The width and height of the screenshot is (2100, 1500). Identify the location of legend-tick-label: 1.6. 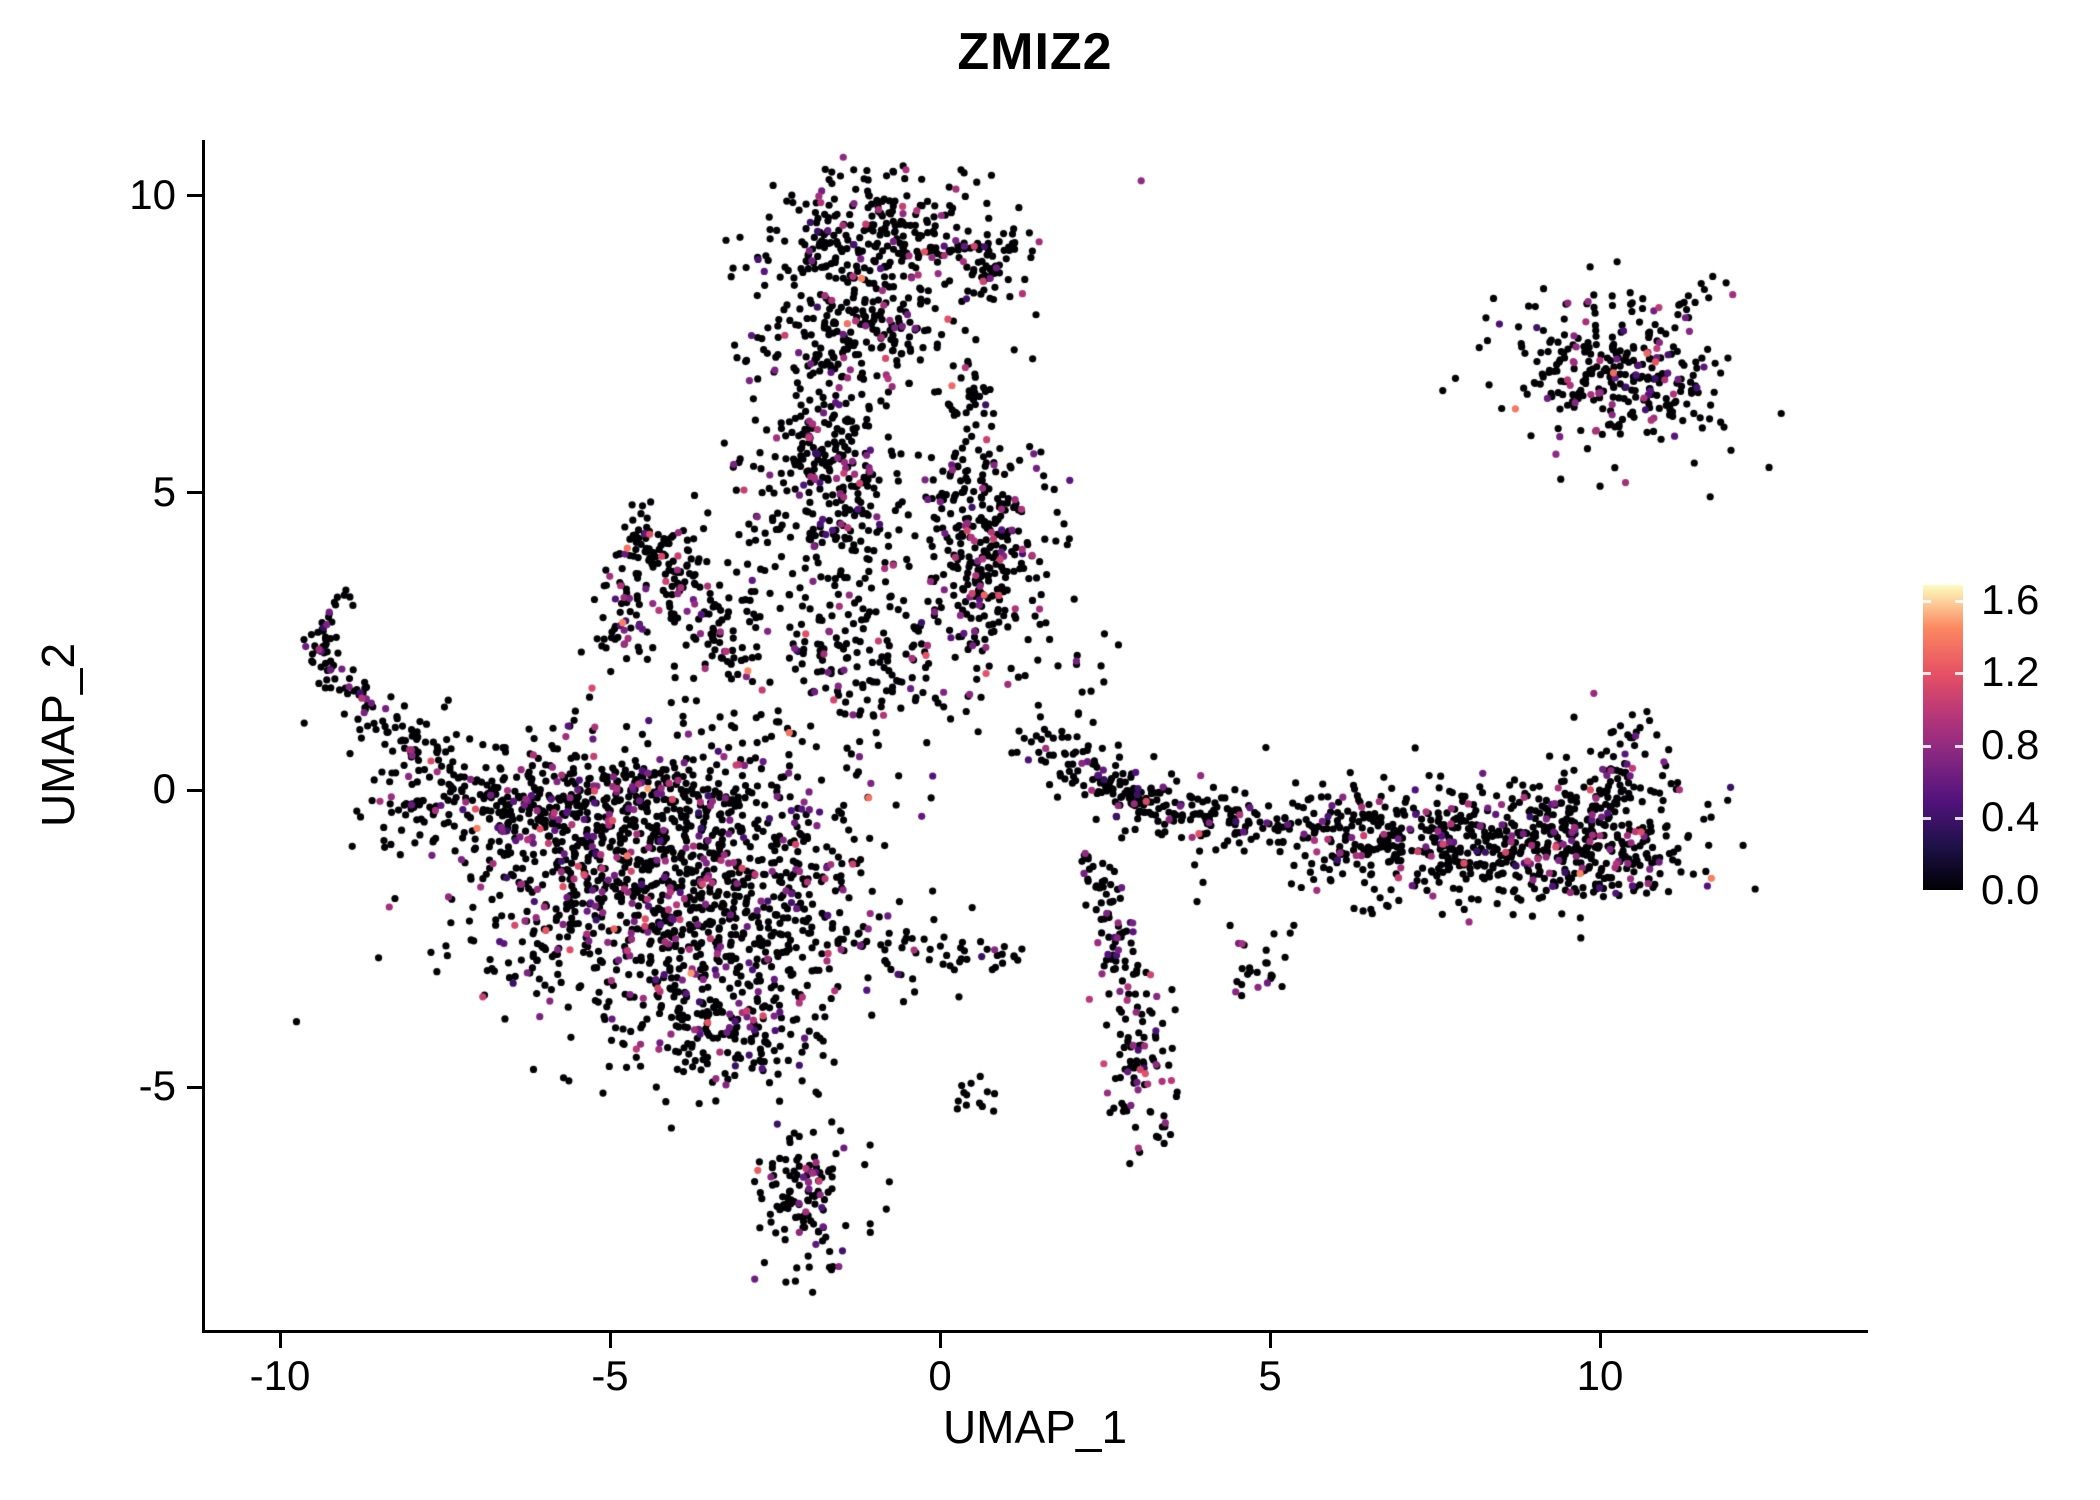
(2010, 599).